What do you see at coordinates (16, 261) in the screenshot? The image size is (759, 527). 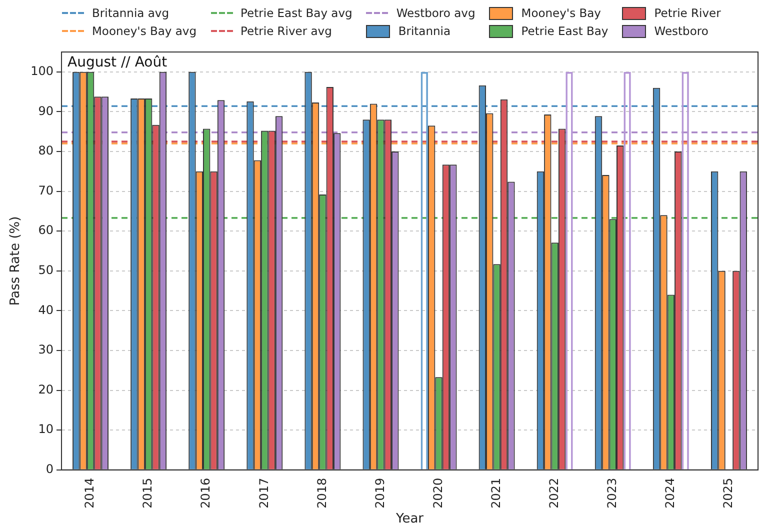 I see `y-axis-title: Pass Rate (%)` at bounding box center [16, 261].